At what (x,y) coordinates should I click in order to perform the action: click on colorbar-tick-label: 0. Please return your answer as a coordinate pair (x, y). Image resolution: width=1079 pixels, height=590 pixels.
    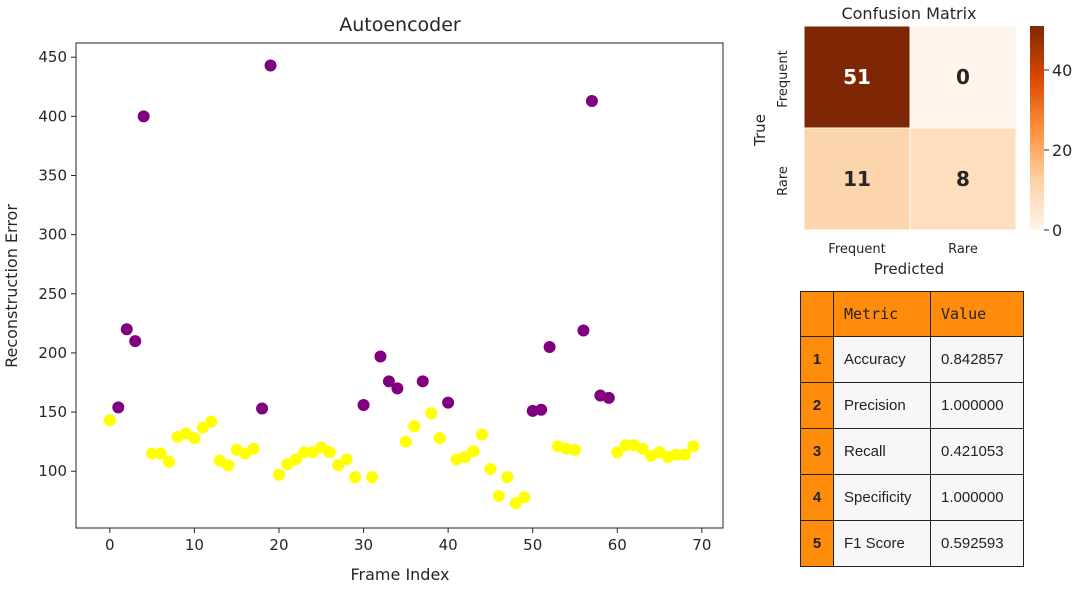
    Looking at the image, I should click on (1057, 230).